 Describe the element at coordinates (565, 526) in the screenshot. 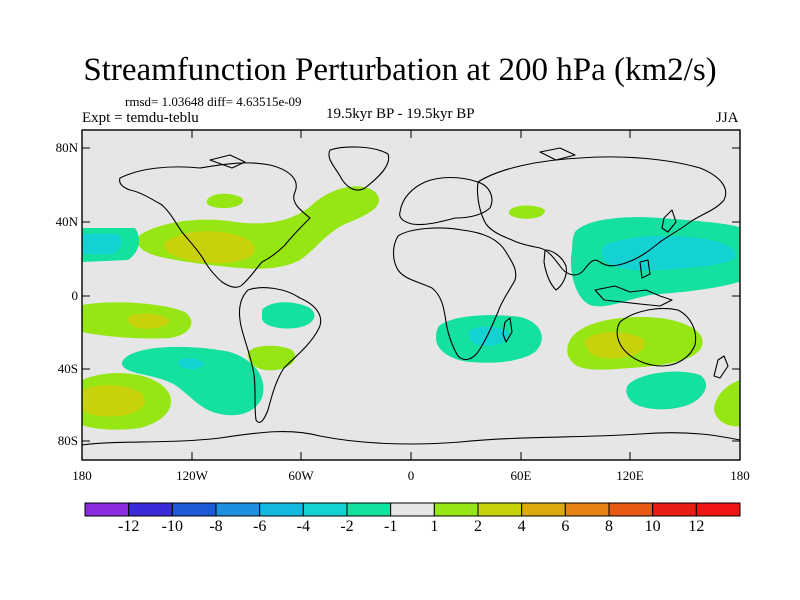

I see `colorbar-label: 6` at that location.